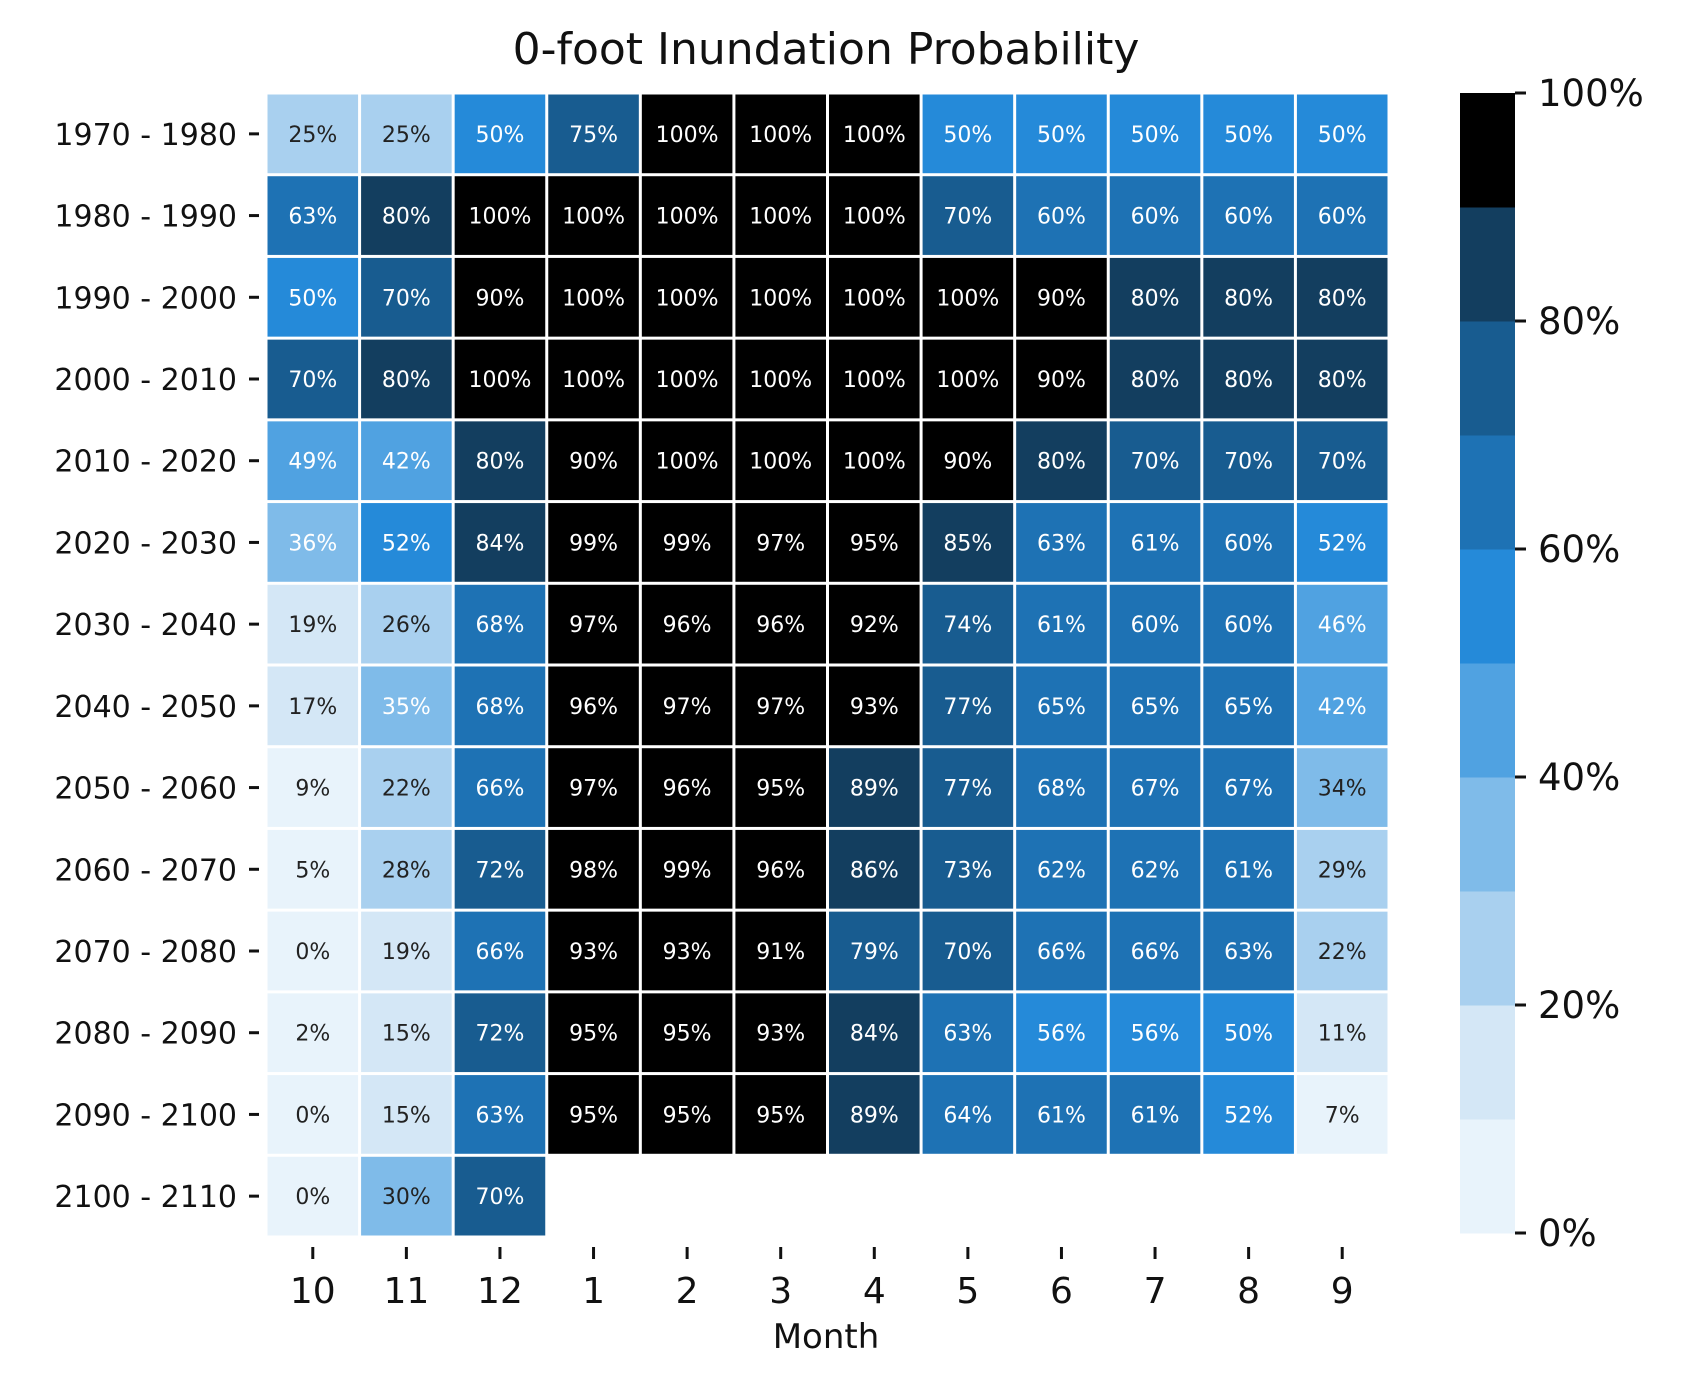  What do you see at coordinates (1061, 543) in the screenshot?
I see `cell-value-label: 63%` at bounding box center [1061, 543].